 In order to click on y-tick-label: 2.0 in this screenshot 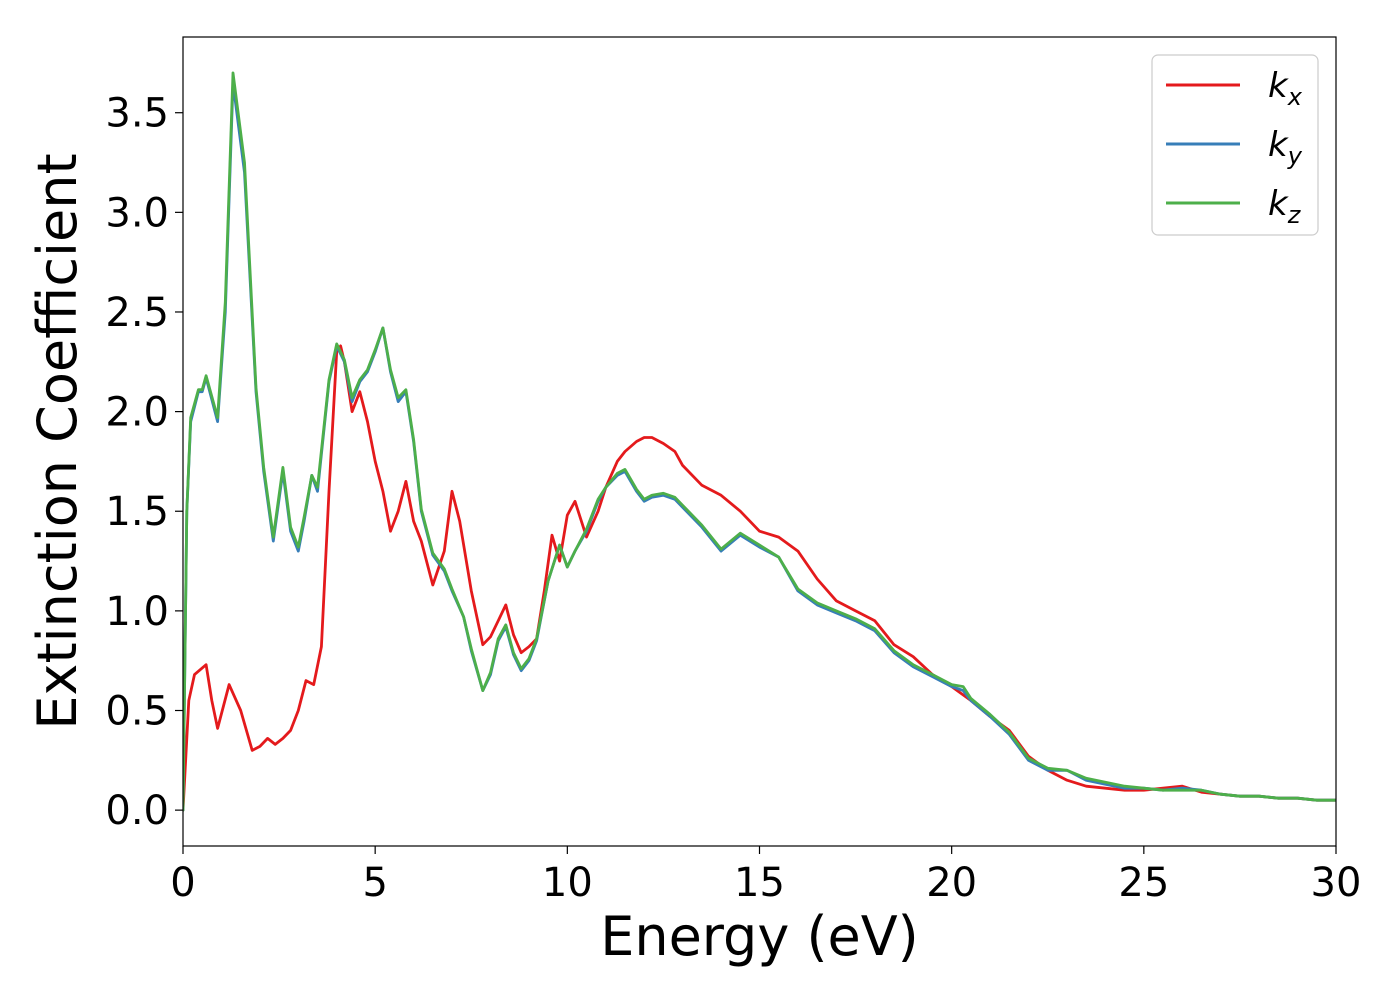, I will do `click(137, 413)`.